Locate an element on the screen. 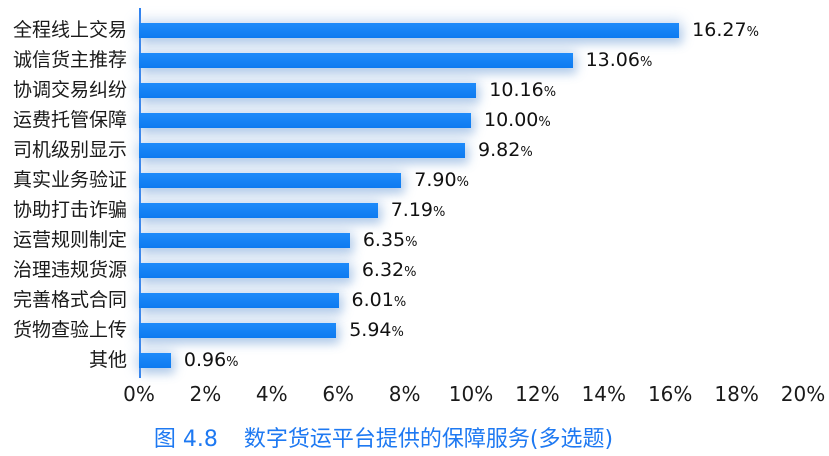 This screenshot has height=456, width=829. bar-row: 其他 0.96% is located at coordinates (414, 360).